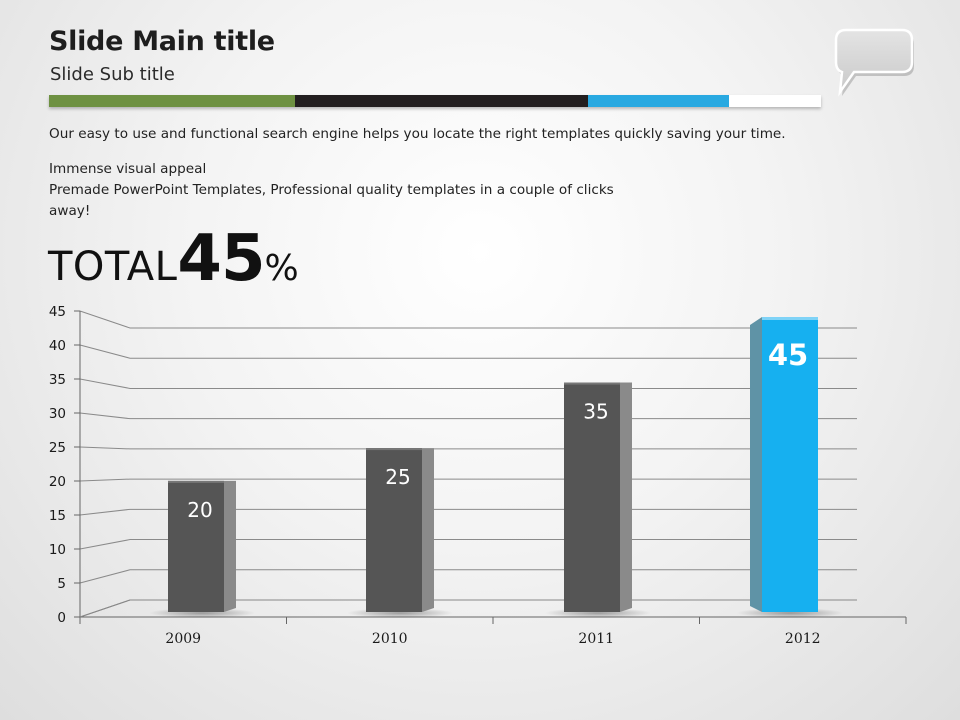 The image size is (960, 720). Describe the element at coordinates (57, 516) in the screenshot. I see `y-tick-label: 15` at that location.